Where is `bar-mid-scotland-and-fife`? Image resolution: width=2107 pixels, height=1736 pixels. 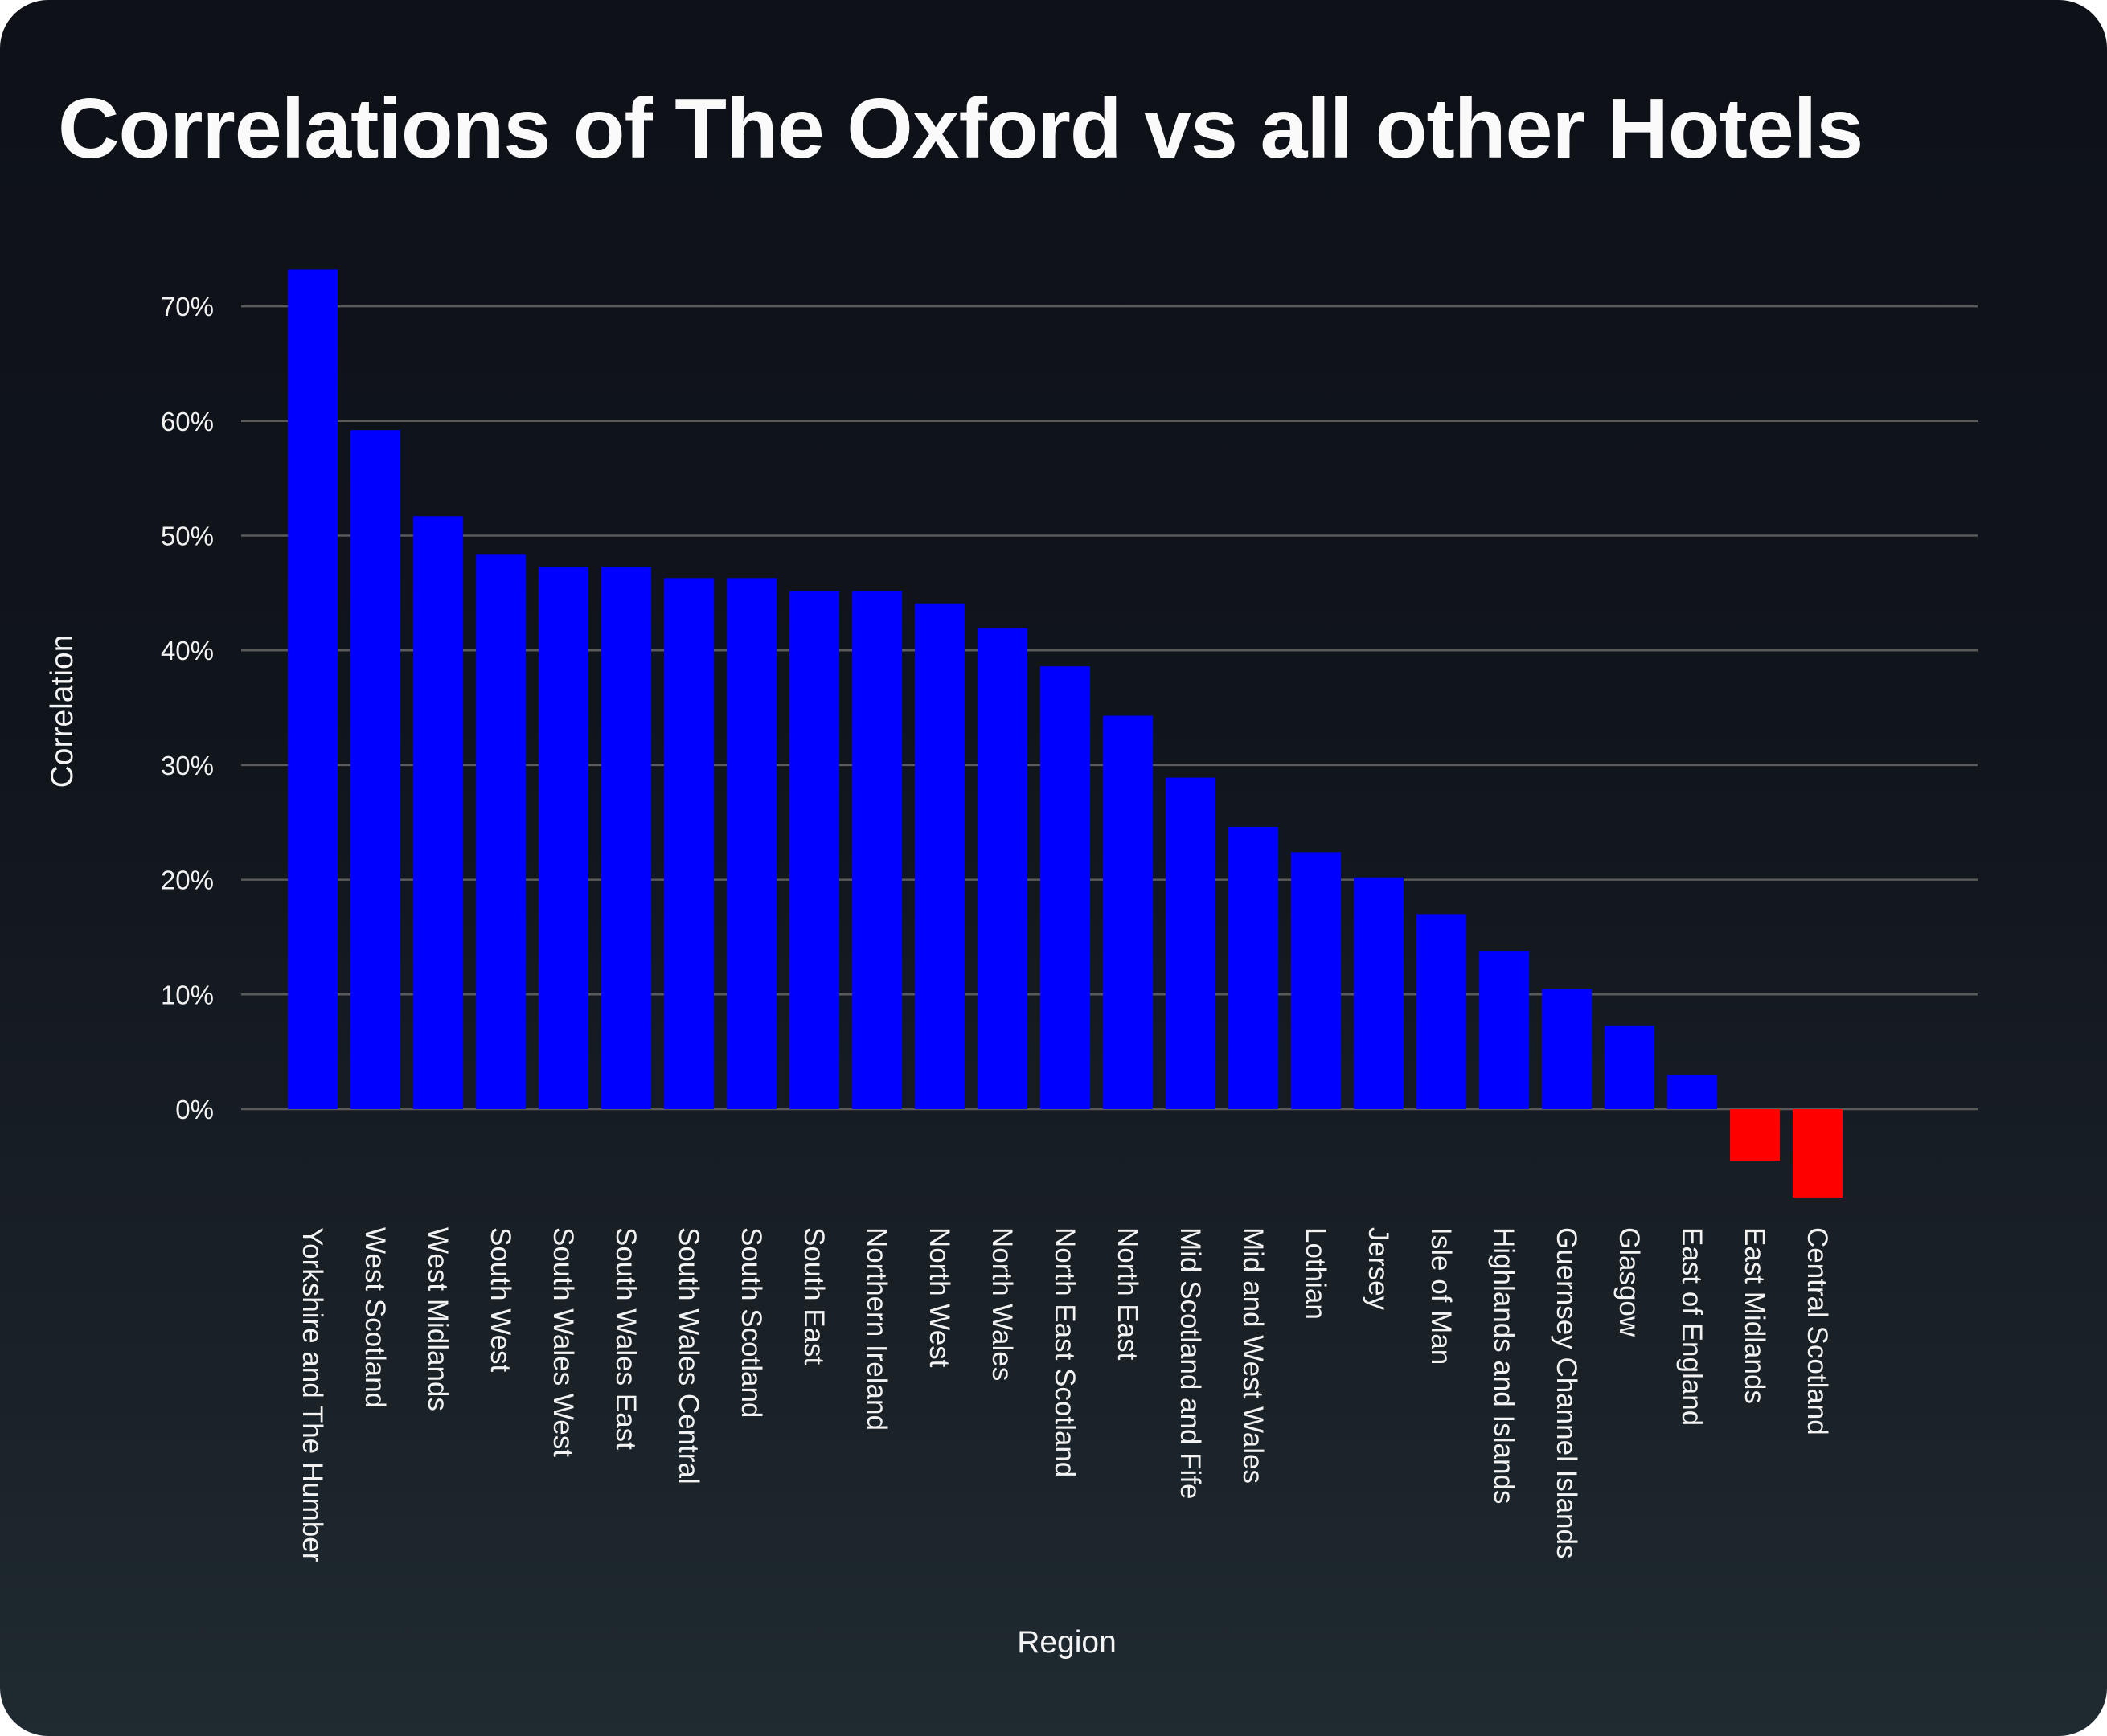 bar-mid-scotland-and-fife is located at coordinates (1190, 943).